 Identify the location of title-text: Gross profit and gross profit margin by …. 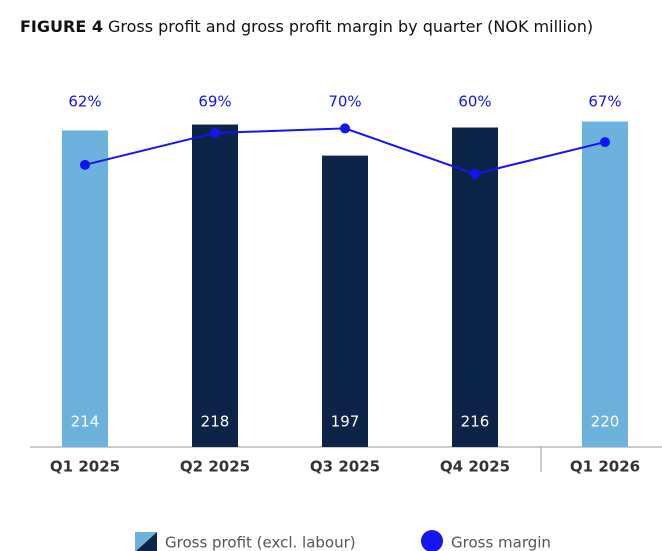
(350, 26).